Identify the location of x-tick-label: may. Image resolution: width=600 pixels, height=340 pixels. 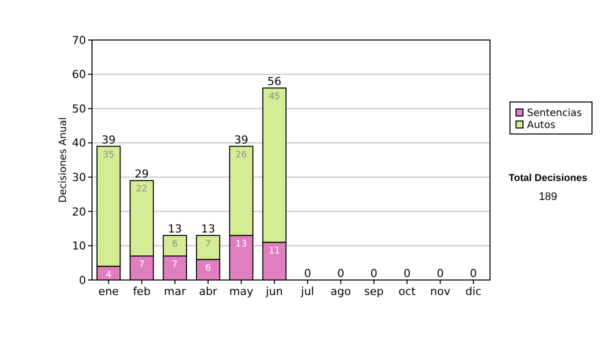
(241, 291).